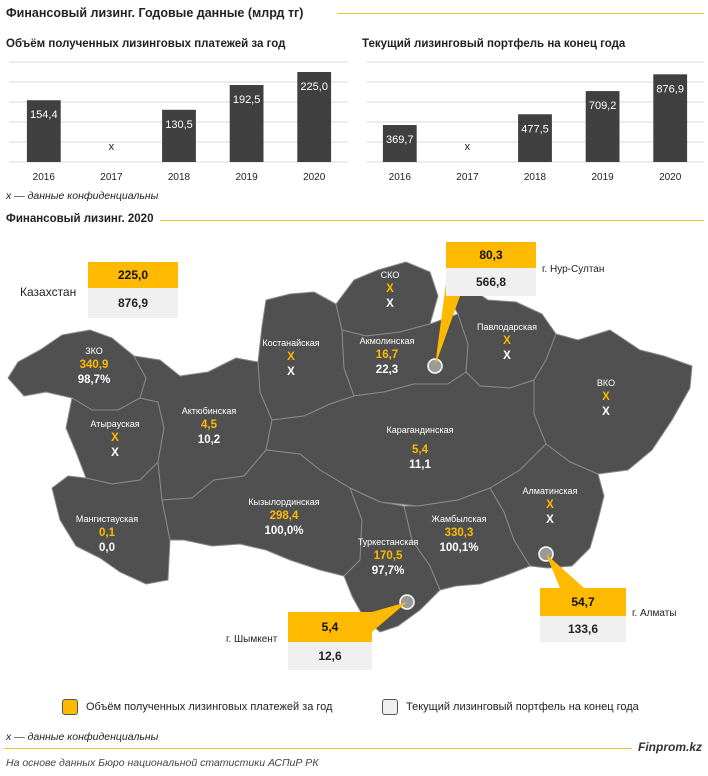 The height and width of the screenshot is (776, 708). I want to click on region-label-sko: СКО X X, so click(390, 290).